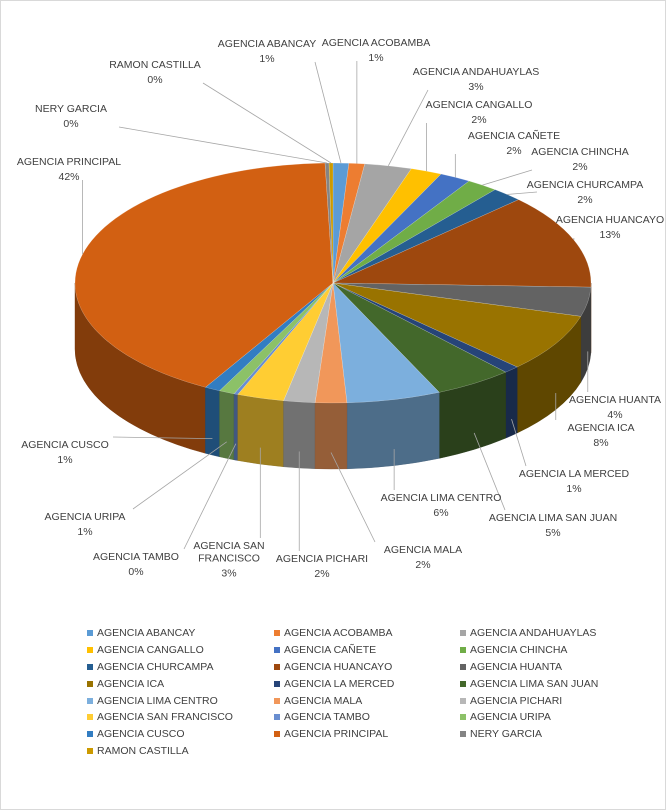 This screenshot has height=810, width=666. I want to click on slice-agencia-uripa, so click(276, 338).